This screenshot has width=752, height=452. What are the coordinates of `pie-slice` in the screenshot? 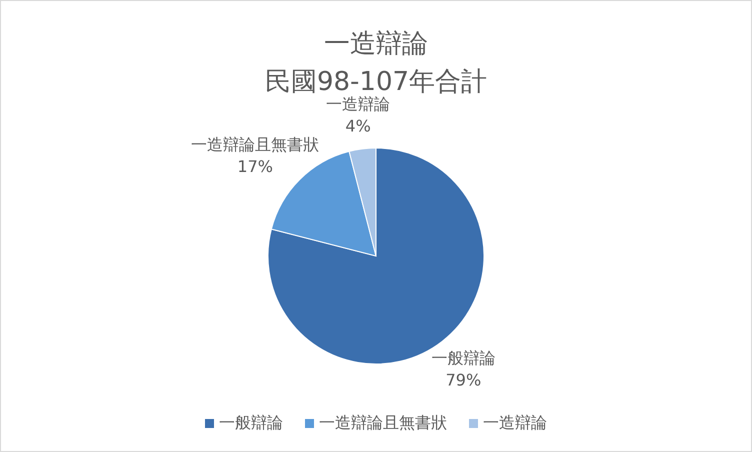 It's located at (323, 203).